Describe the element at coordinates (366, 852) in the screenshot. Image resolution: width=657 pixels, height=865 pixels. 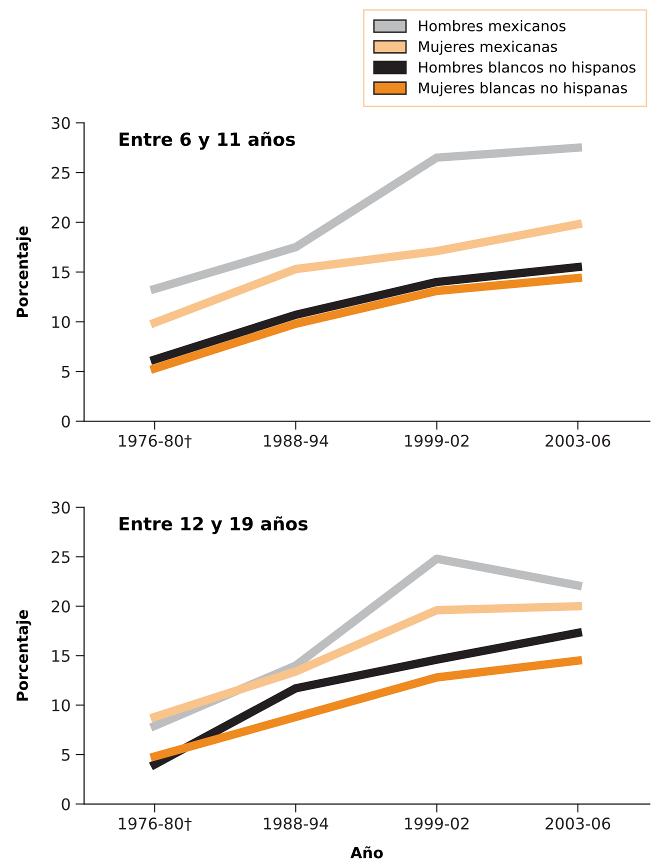
I see `x-axis-title: Año` at that location.